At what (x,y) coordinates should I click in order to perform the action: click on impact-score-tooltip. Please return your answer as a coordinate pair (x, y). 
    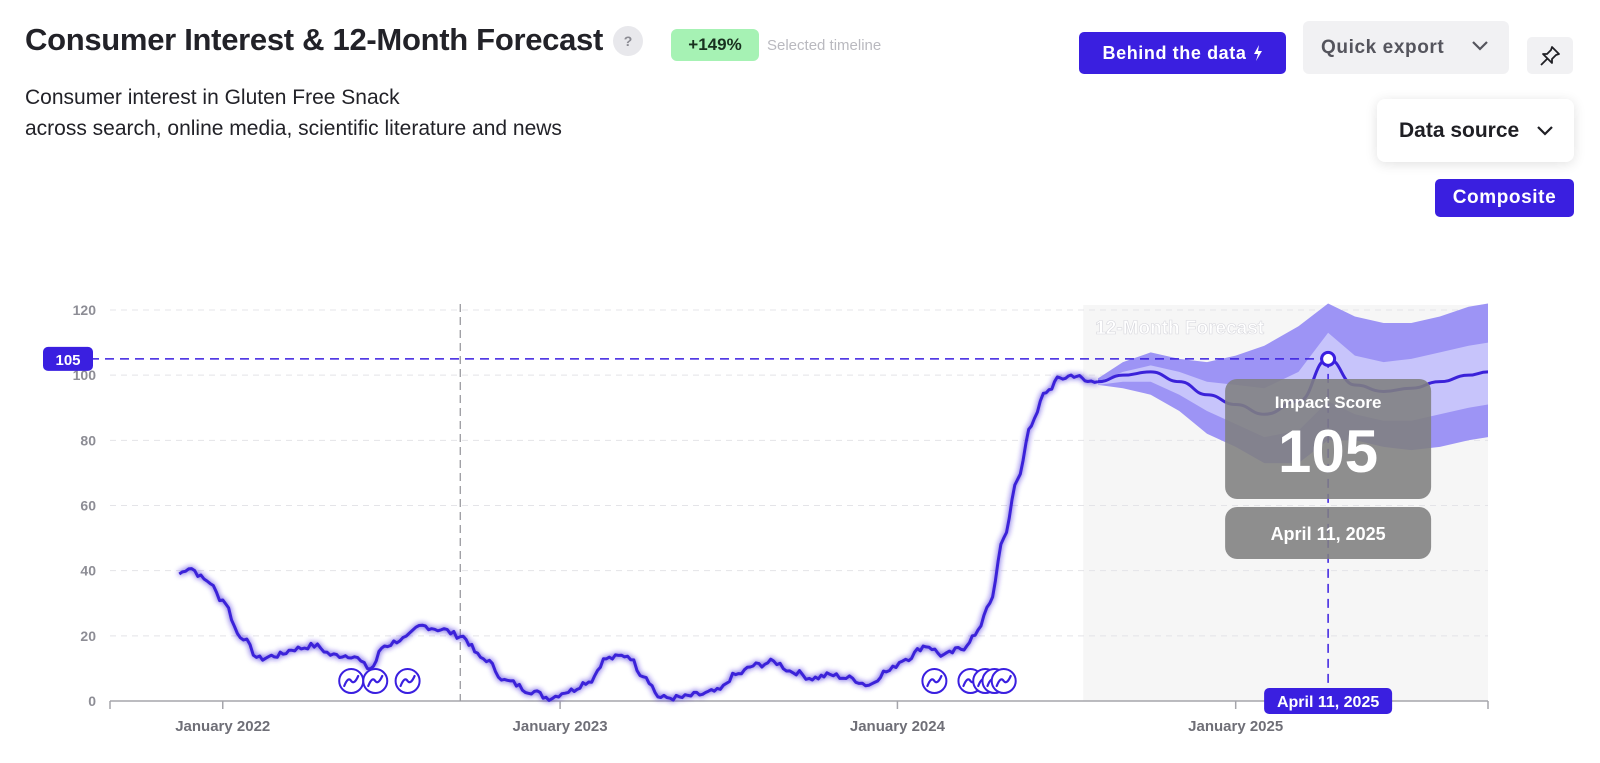
    Looking at the image, I should click on (1328, 439).